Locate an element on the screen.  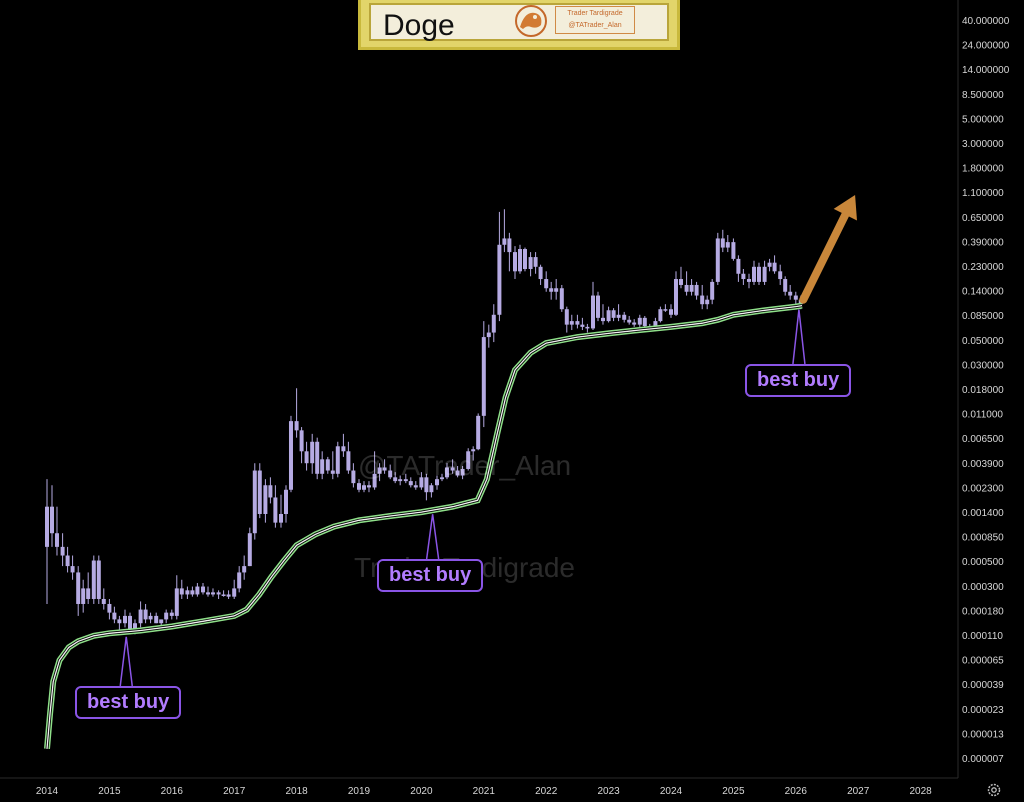
y-tick-label: 0.000039 is located at coordinates (983, 685).